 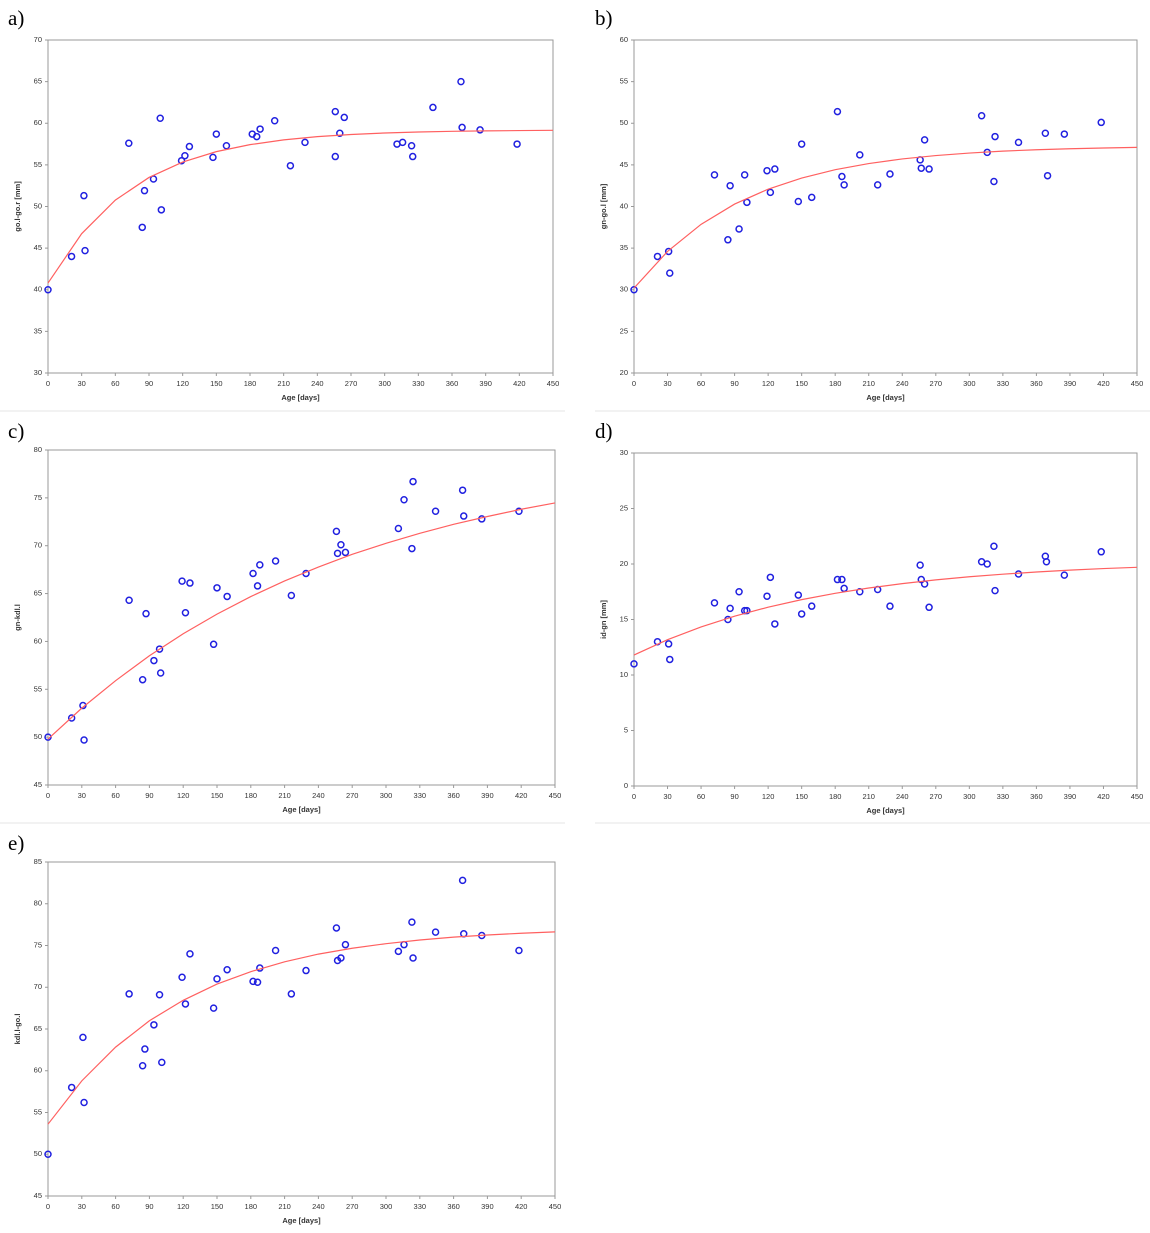 I want to click on y-tick-label: 80, so click(x=38, y=449).